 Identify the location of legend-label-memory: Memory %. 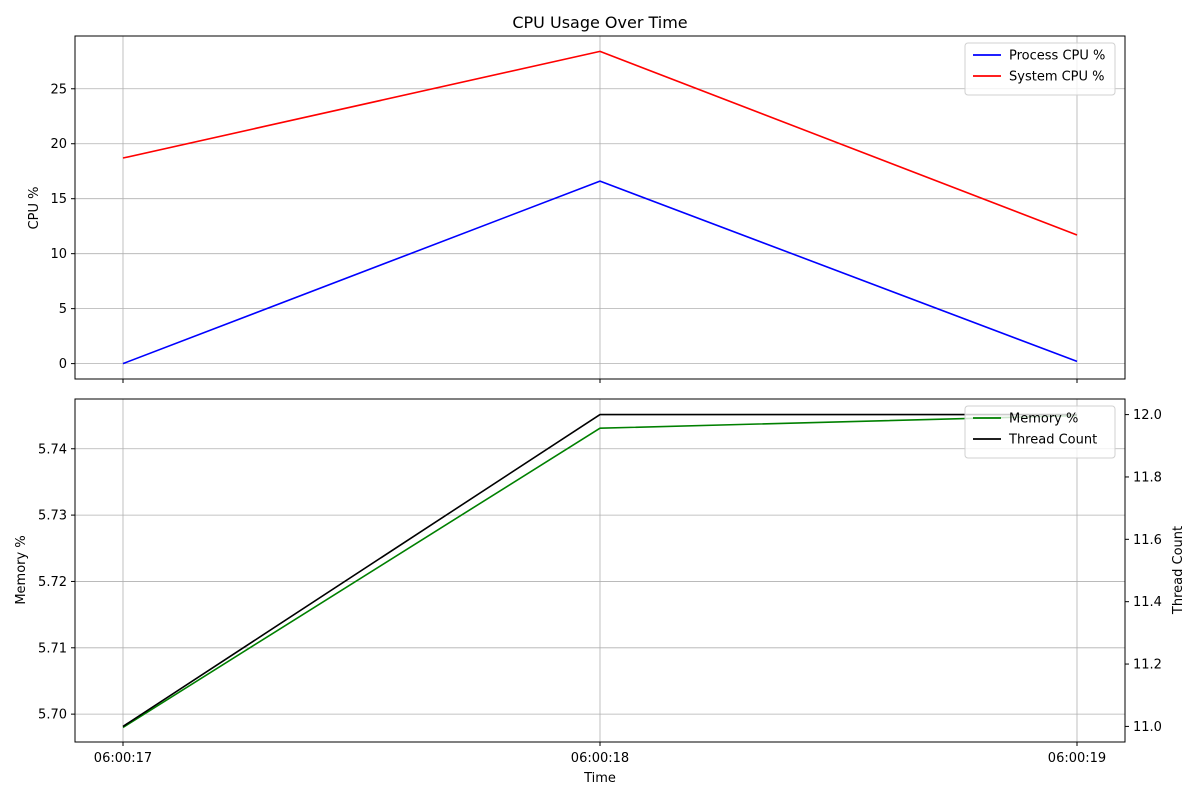
(1043, 419).